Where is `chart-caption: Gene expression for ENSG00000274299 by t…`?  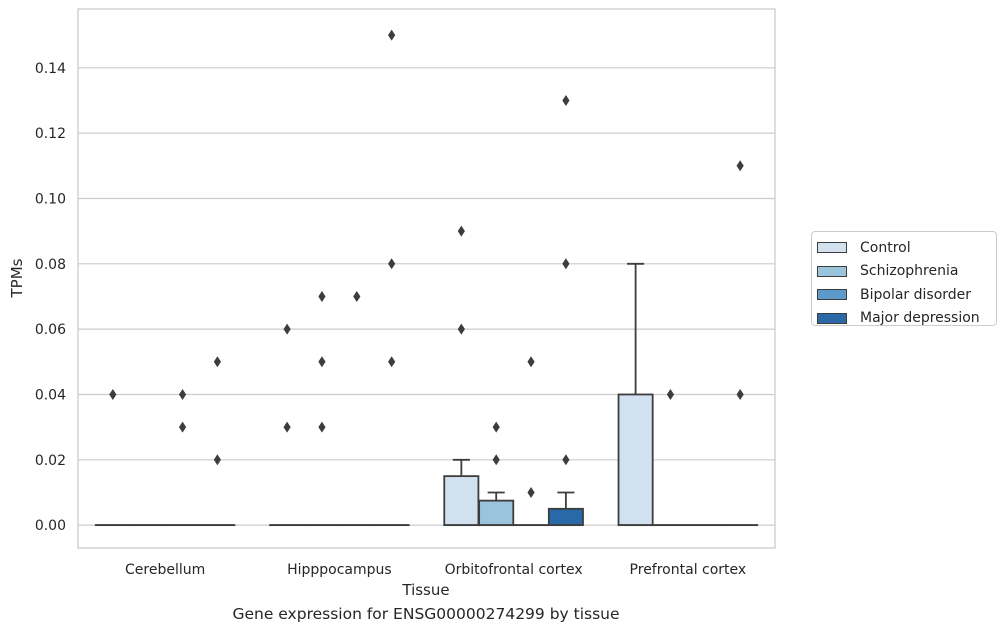 chart-caption: Gene expression for ENSG00000274299 by t… is located at coordinates (426, 614).